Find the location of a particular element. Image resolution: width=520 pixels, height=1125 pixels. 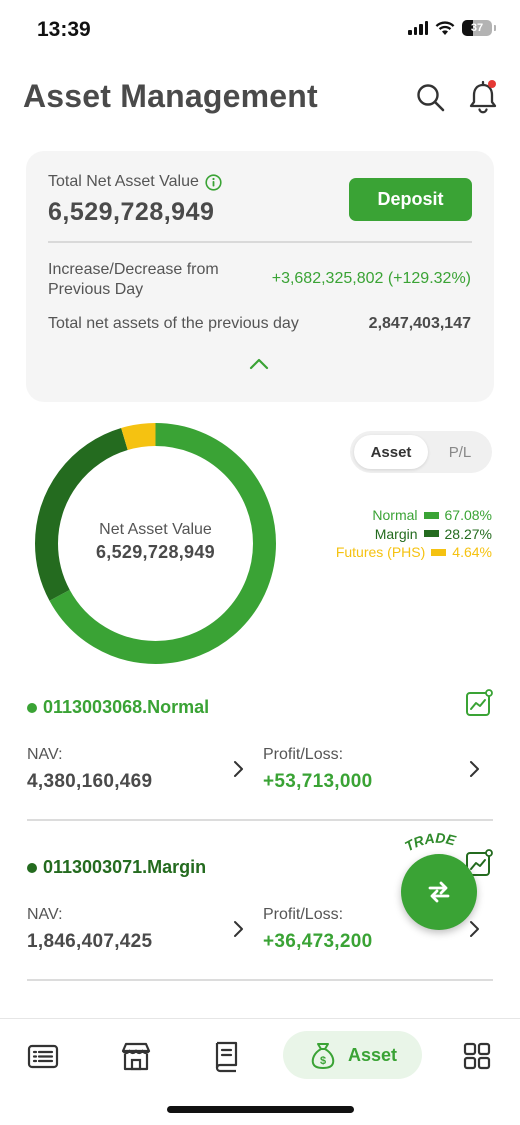

toggle-asset: Asset is located at coordinates (391, 452).